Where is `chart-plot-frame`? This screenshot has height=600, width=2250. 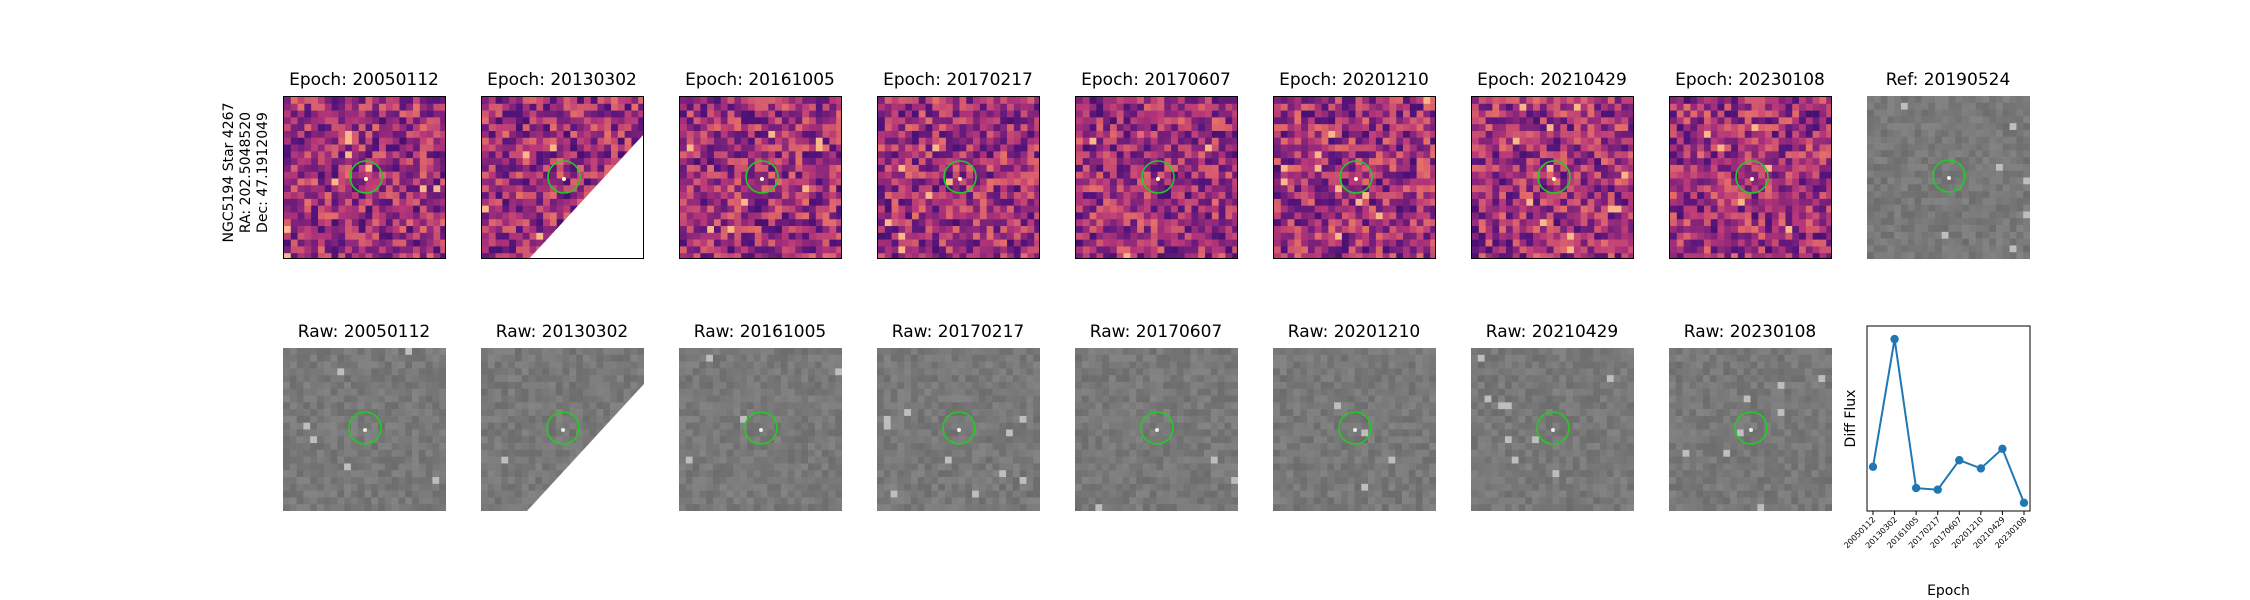 chart-plot-frame is located at coordinates (1948, 418).